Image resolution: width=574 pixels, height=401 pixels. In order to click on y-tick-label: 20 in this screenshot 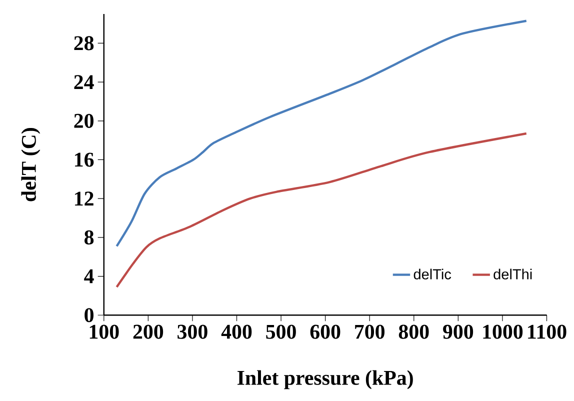, I will do `click(84, 121)`.